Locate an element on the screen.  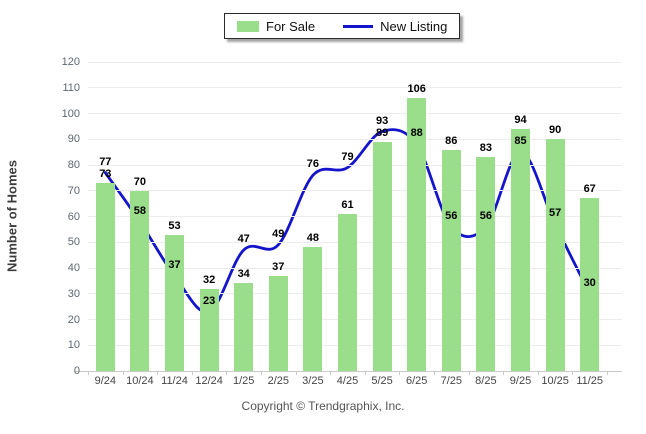
y-tick-label-20: 20 is located at coordinates (73, 319).